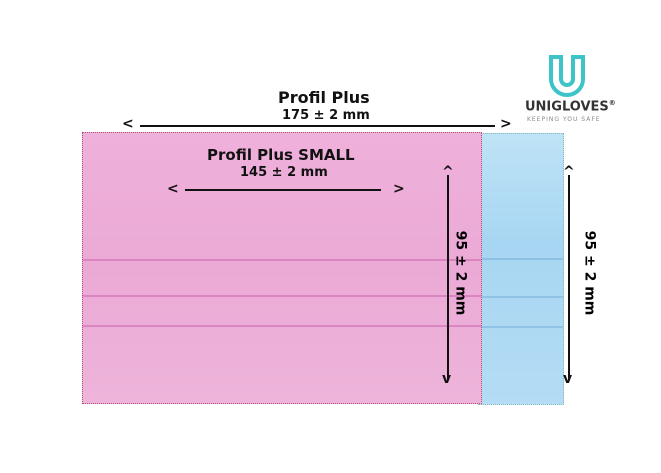 This screenshot has width=661, height=473. Describe the element at coordinates (570, 107) in the screenshot. I see `logo-brand: UNIGLOVES®` at that location.